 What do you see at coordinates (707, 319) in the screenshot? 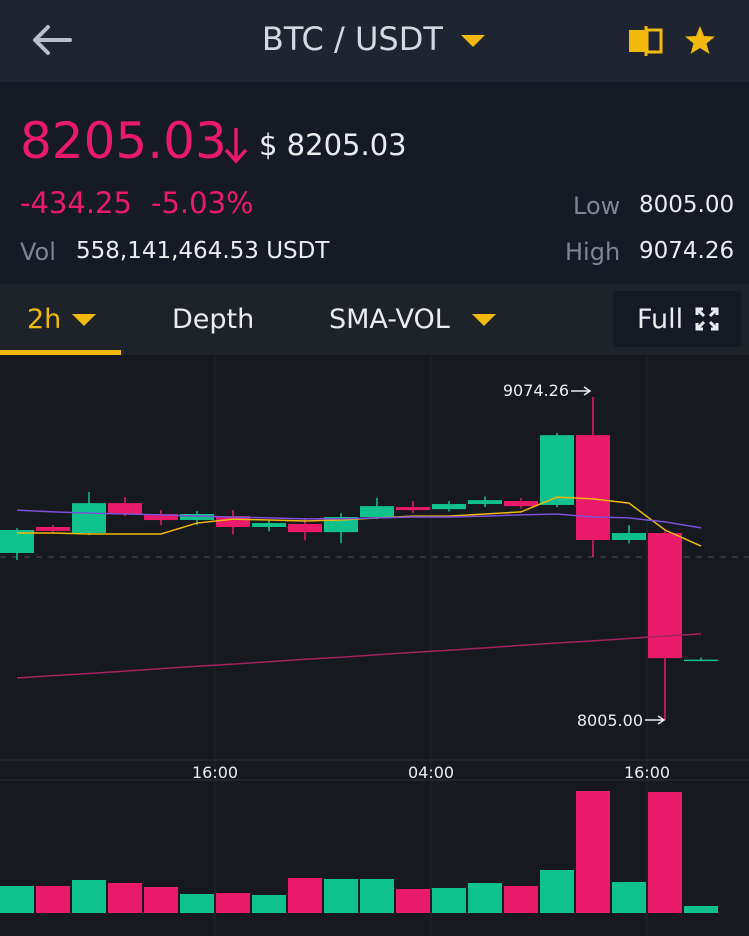
I see `fullscreen-icon` at bounding box center [707, 319].